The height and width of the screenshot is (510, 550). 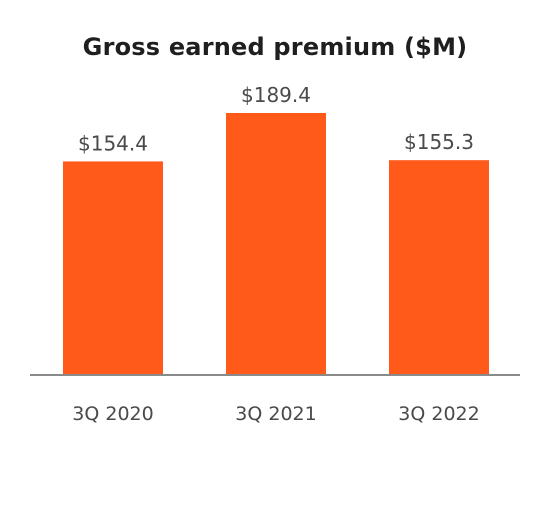 I want to click on data-label: $189.4, so click(x=276, y=95).